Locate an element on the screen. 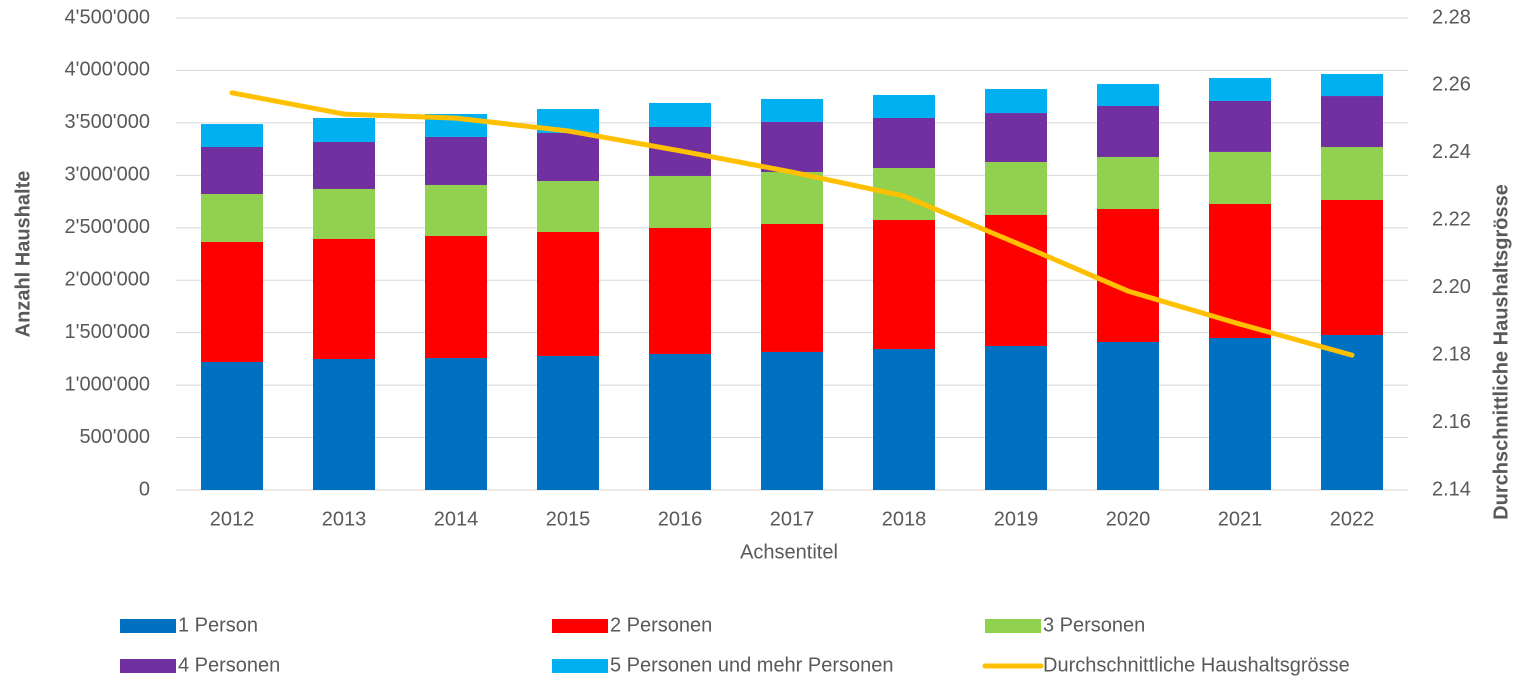  y2-tick-label: 2.28 is located at coordinates (1451, 17).